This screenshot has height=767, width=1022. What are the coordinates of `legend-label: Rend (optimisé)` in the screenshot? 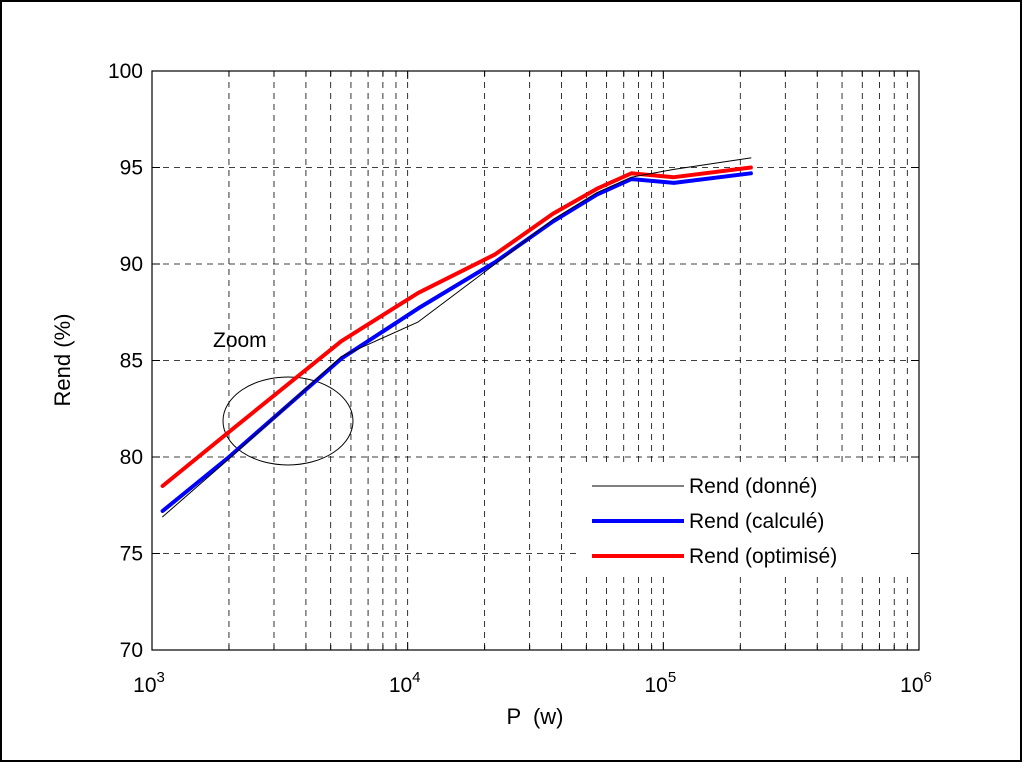 It's located at (763, 556).